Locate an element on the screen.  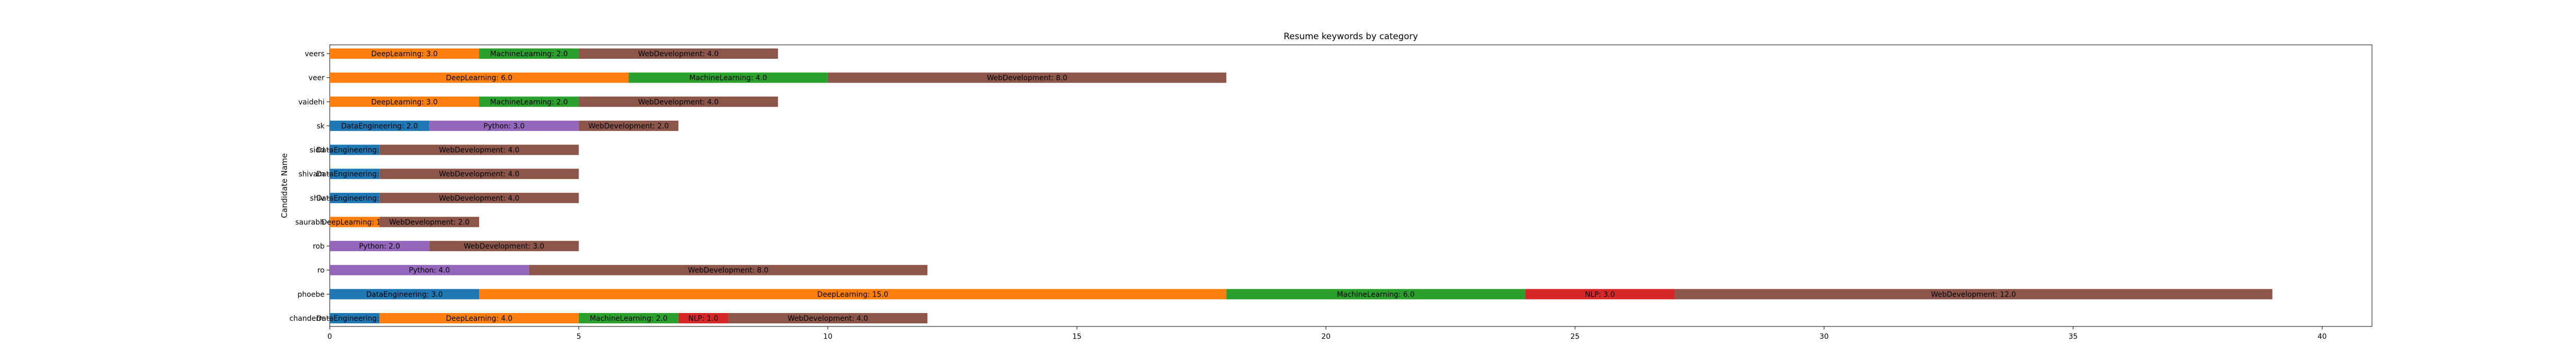
x-tick-label: 10 is located at coordinates (828, 337).